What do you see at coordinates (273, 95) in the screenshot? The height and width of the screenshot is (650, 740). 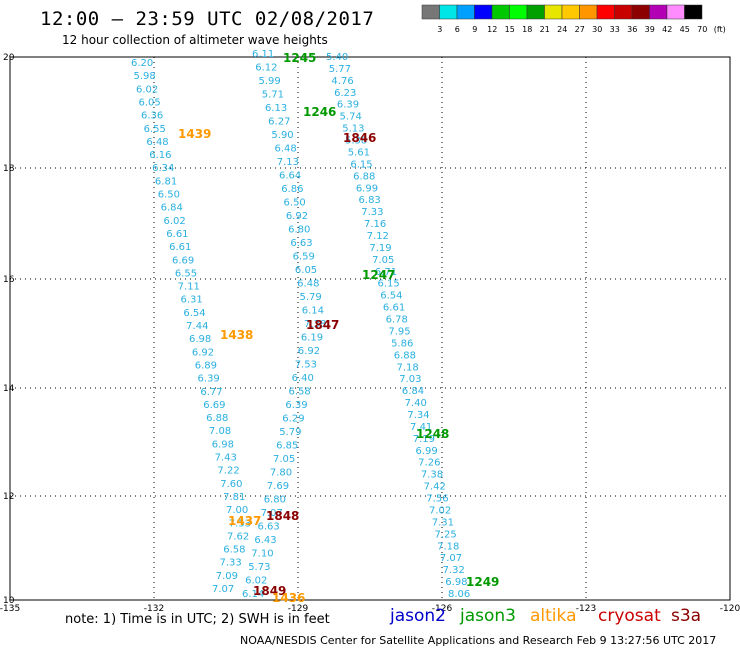 I see `swh-value: 5.71` at bounding box center [273, 95].